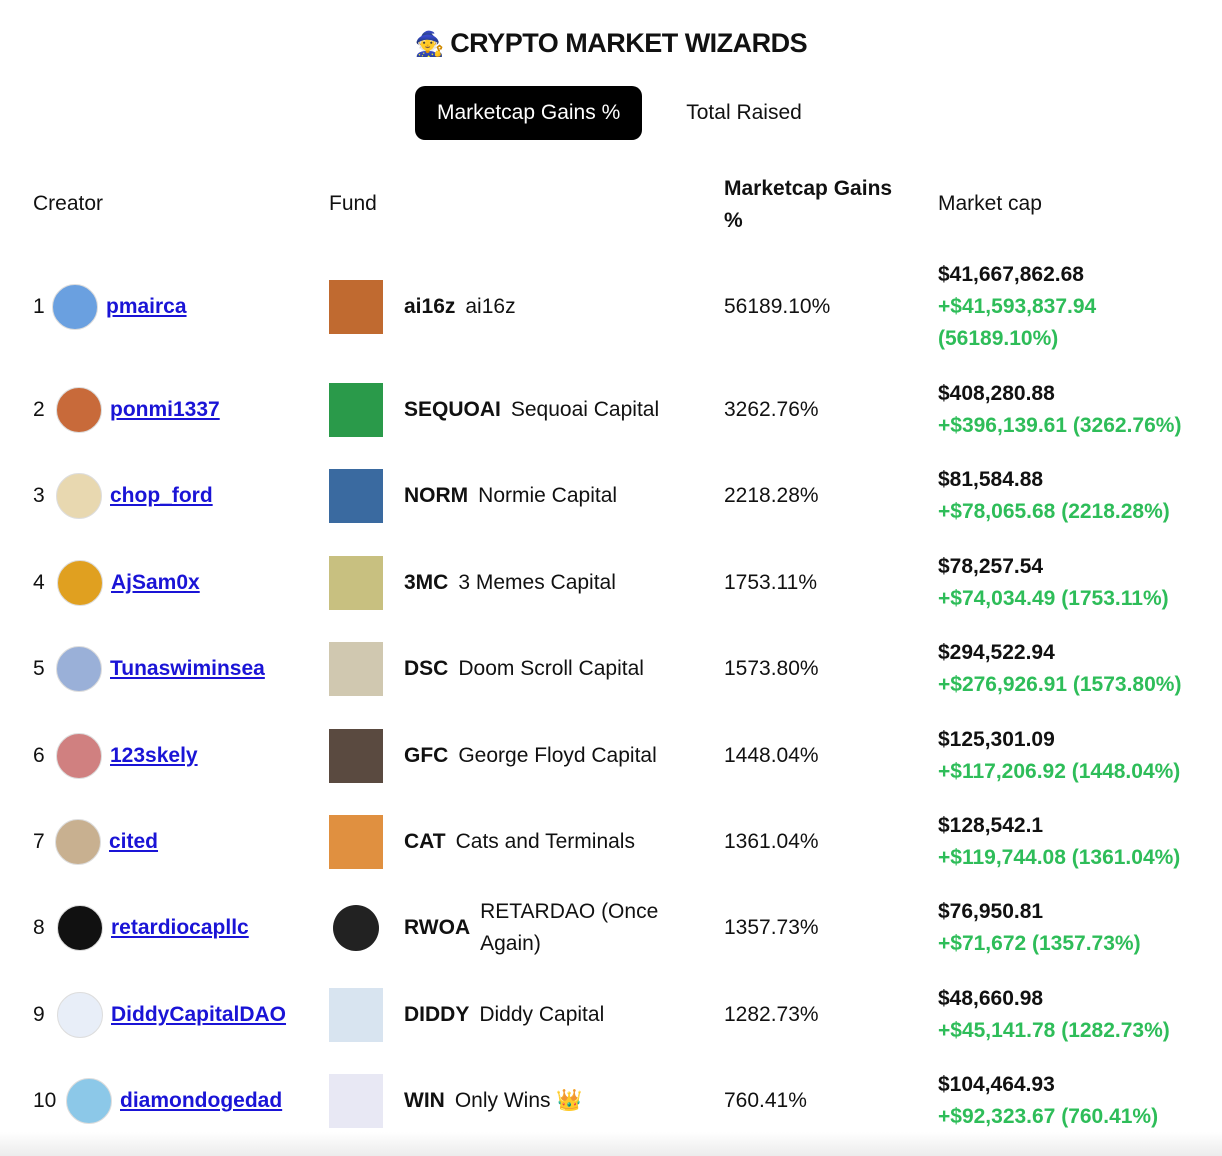  Describe the element at coordinates (1060, 684) in the screenshot. I see `market-cap-change: +$276,926.91 (1573.80%)` at that location.